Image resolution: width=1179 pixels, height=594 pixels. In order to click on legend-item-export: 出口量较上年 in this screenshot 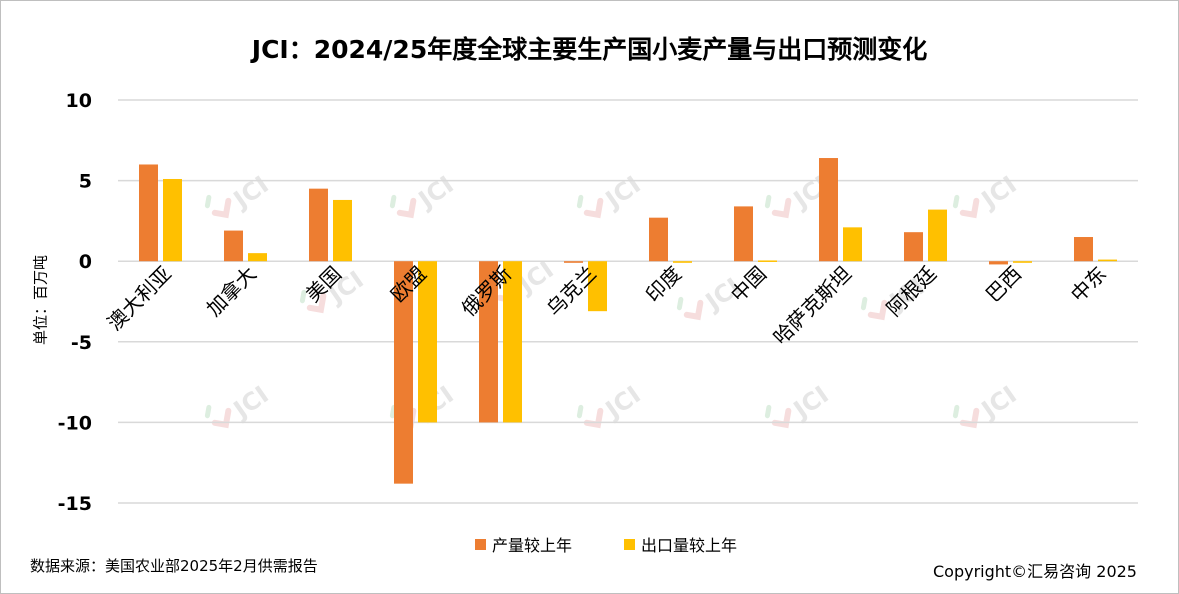, I will do `click(680, 544)`.